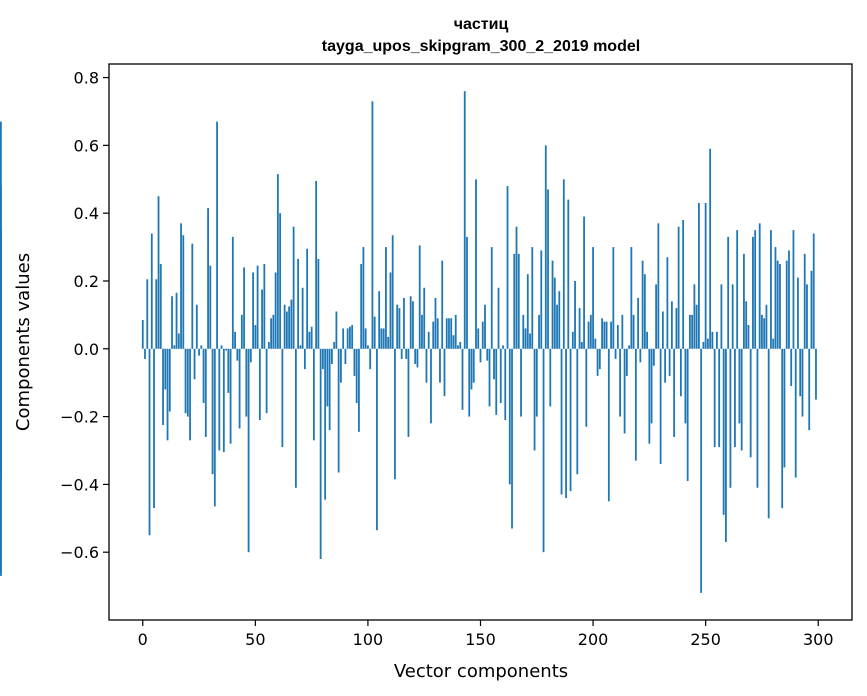 The height and width of the screenshot is (696, 867). Describe the element at coordinates (86, 145) in the screenshot. I see `y-tick-label-0.6: 0.6` at that location.